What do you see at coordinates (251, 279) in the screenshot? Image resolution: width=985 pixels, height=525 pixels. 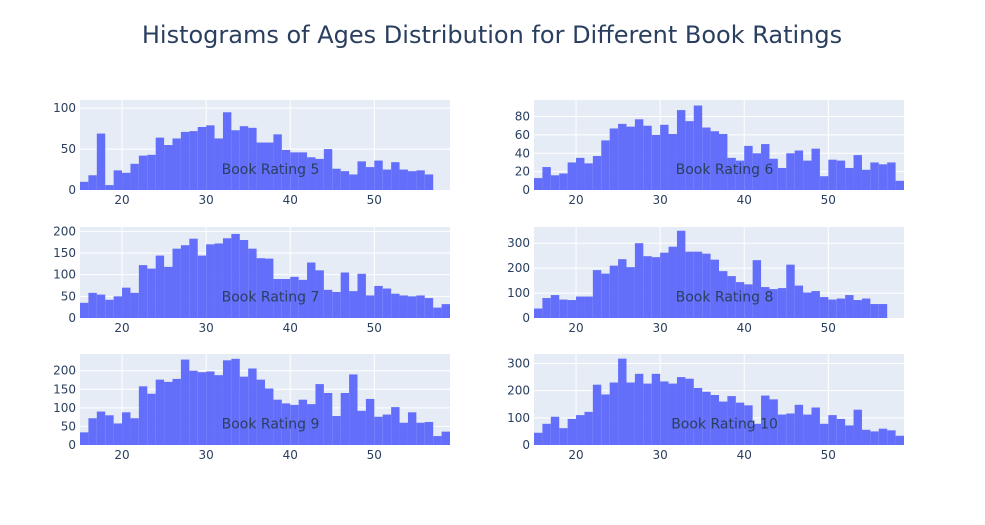 I see `histogram-panel-3: 0 50 100 150 200 20 30 40 50 Book Rating 7` at bounding box center [251, 279].